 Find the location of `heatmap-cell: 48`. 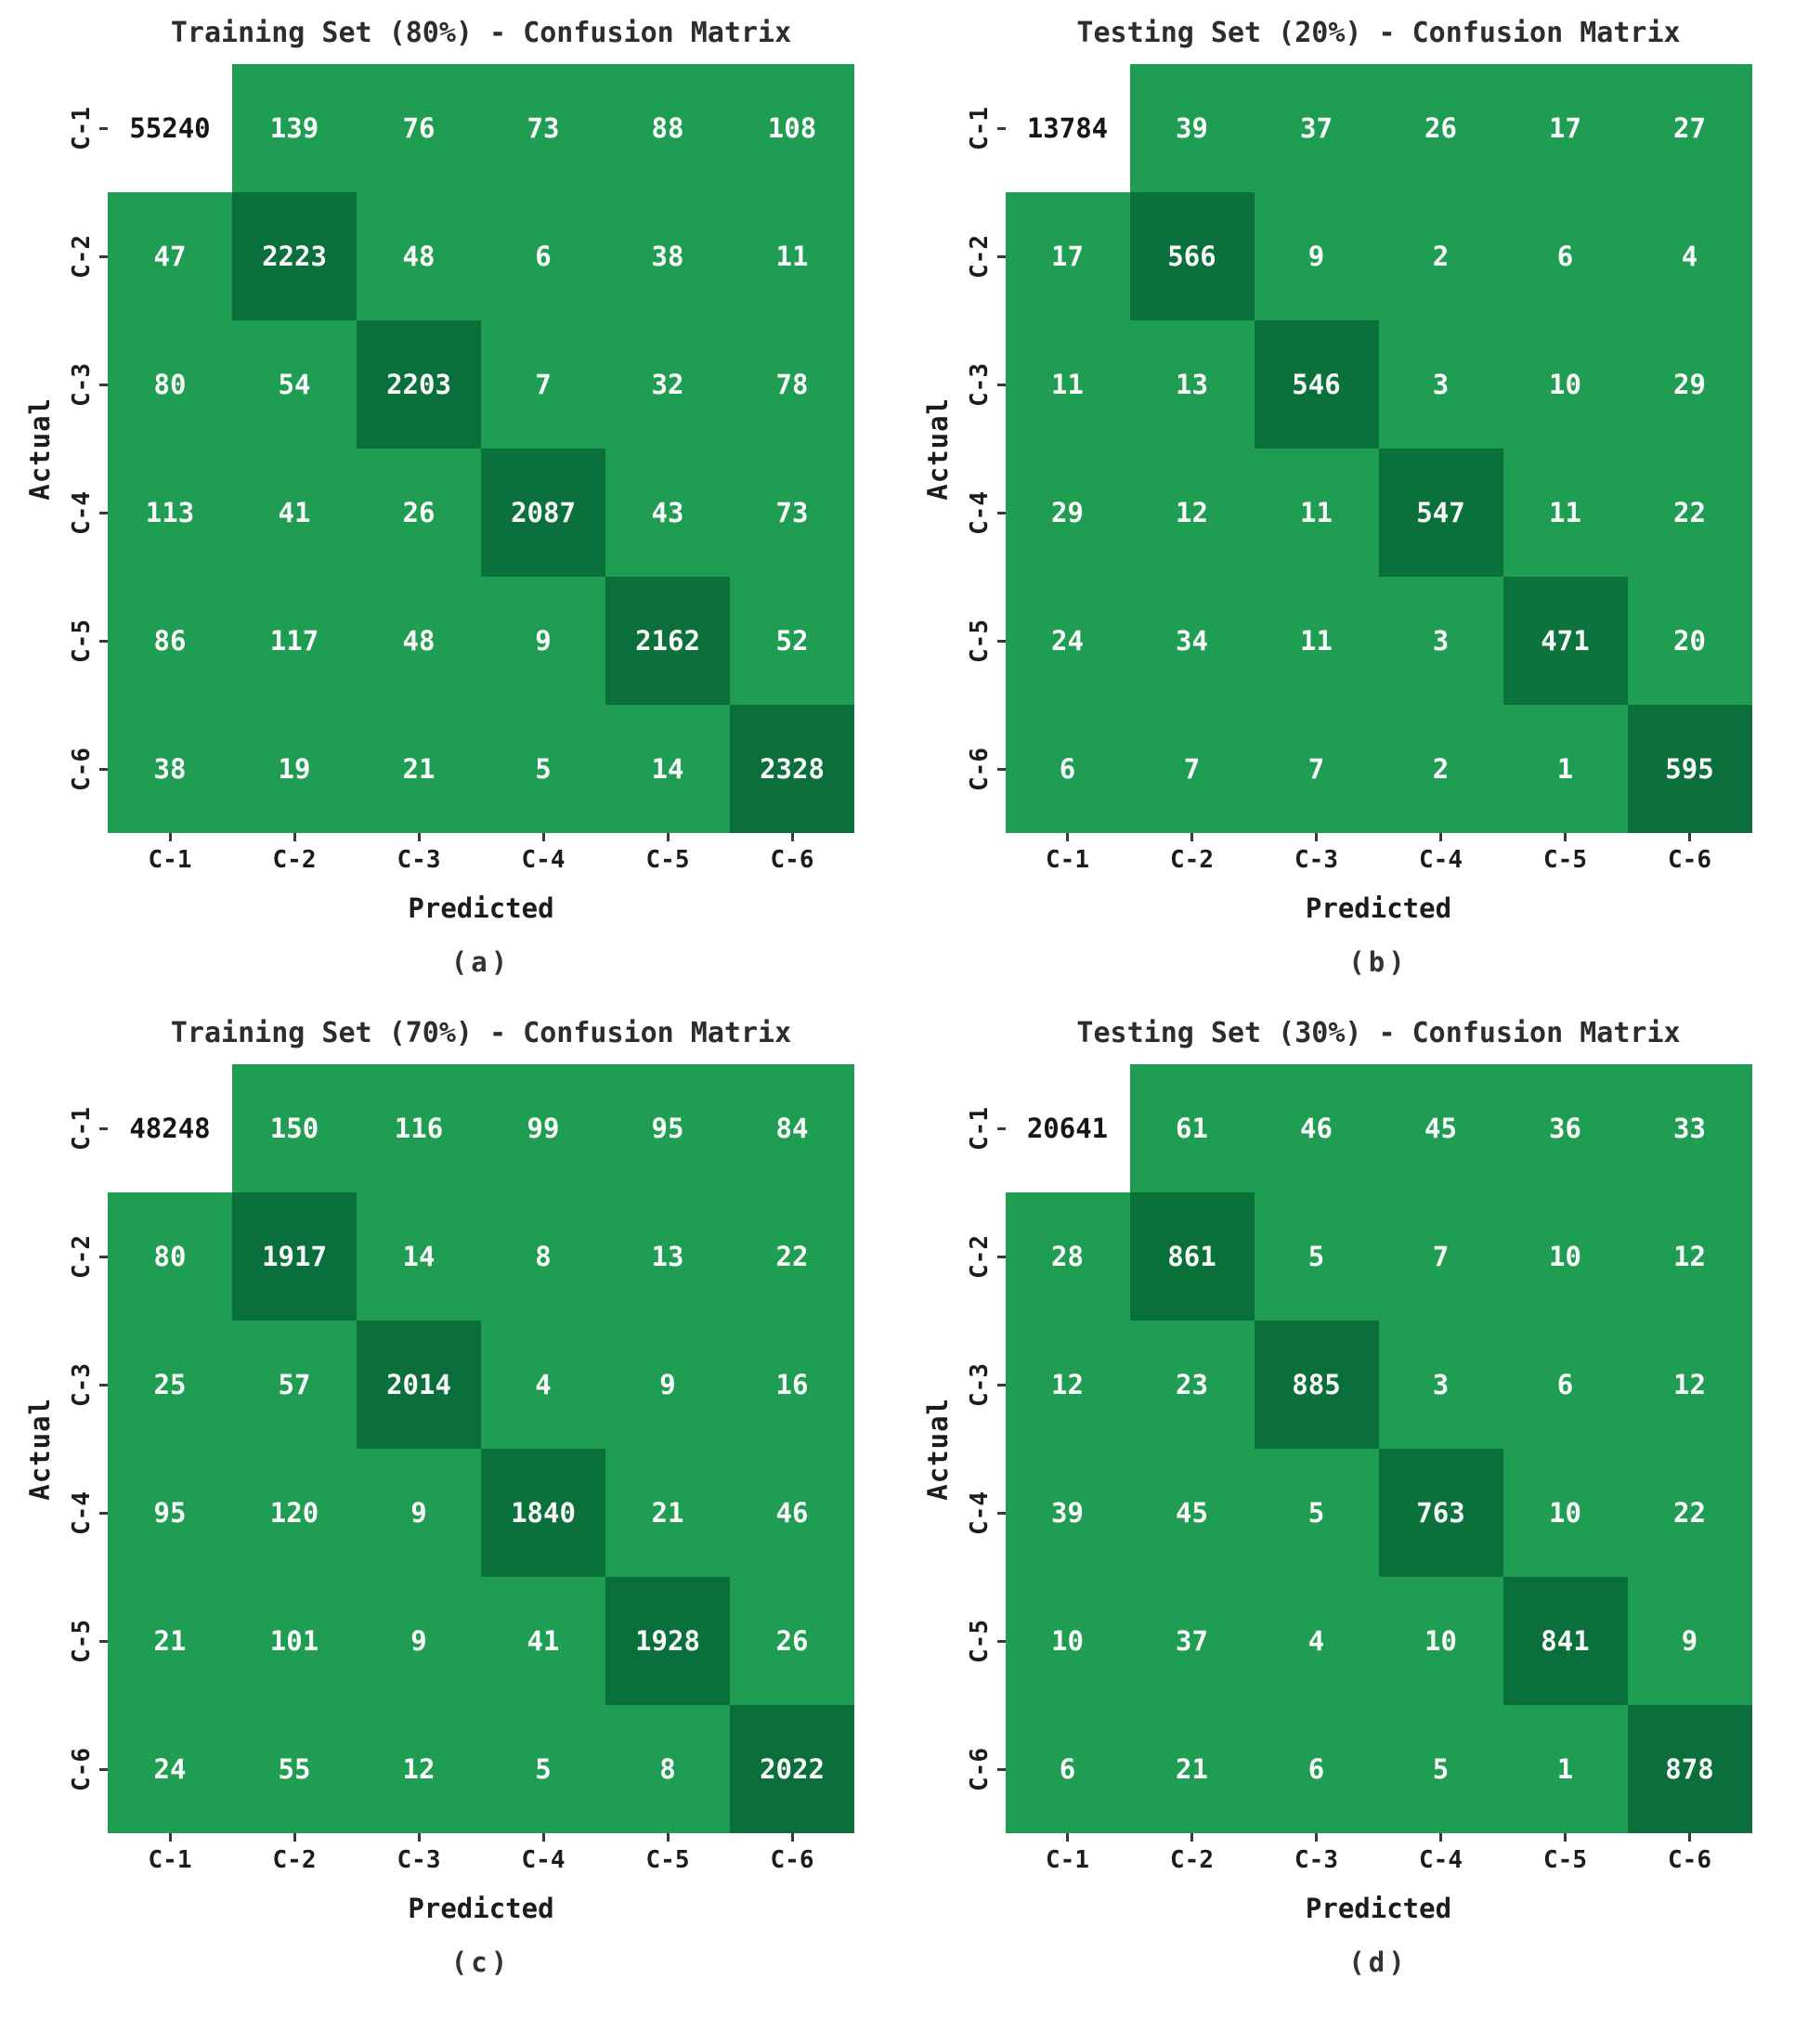

heatmap-cell: 48 is located at coordinates (419, 256).